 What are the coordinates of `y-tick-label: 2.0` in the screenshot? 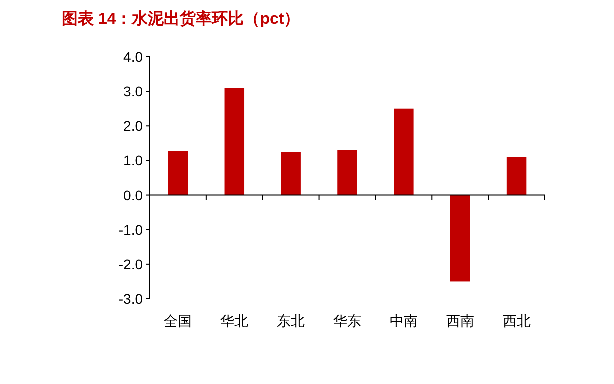 It's located at (134, 126).